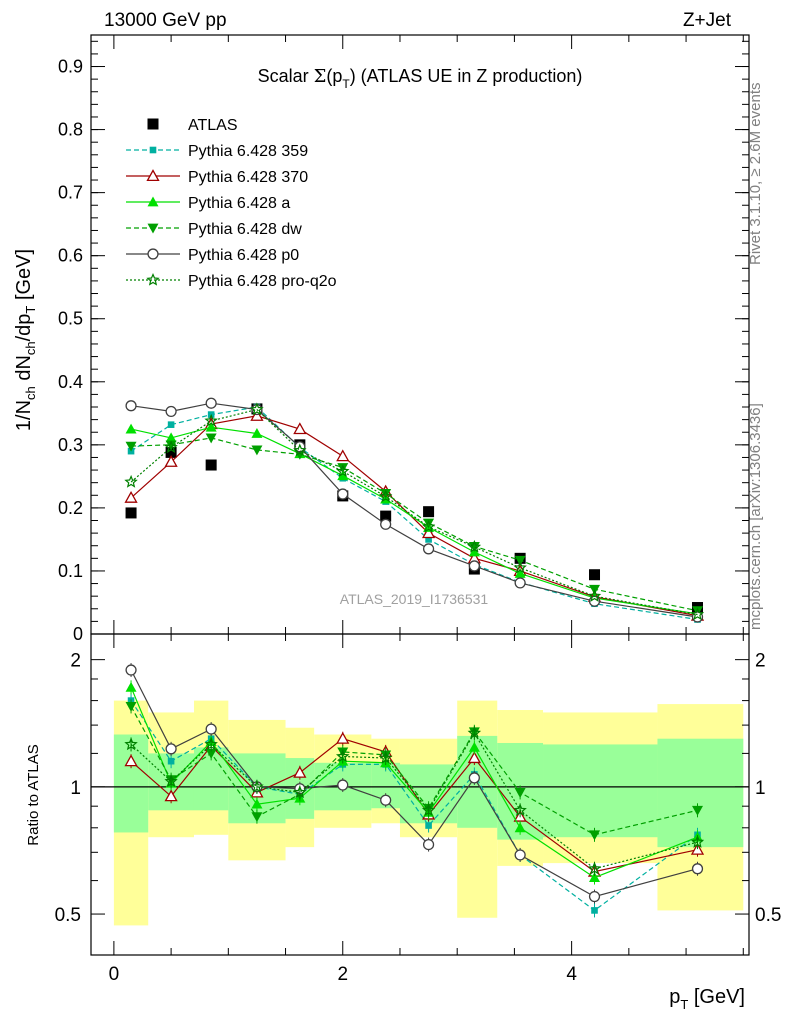 Image resolution: width=786 pixels, height=1024 pixels. I want to click on x-tick-label: 0, so click(114, 974).